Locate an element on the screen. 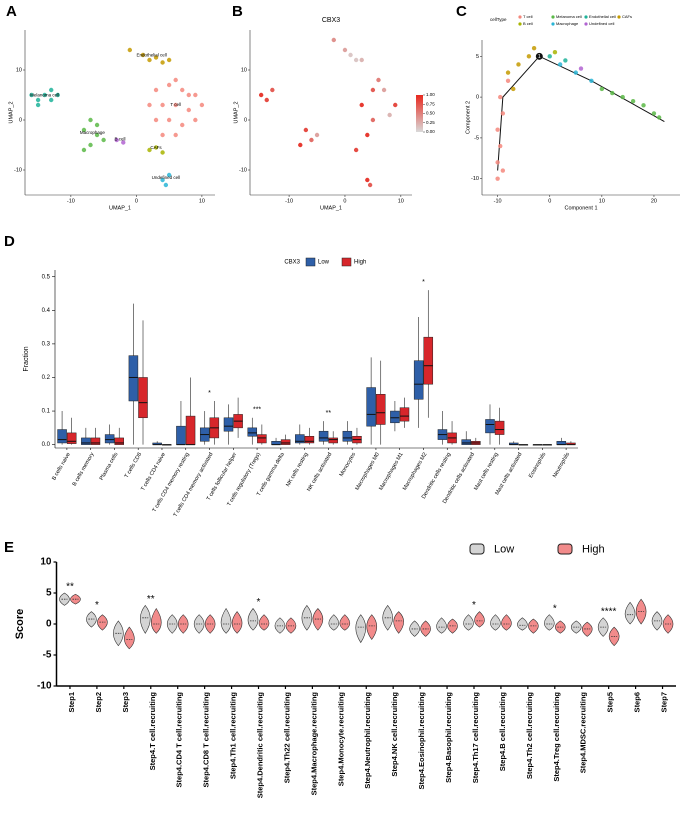 Image resolution: width=685 pixels, height=825 pixels. legend-label: High is located at coordinates (360, 263).